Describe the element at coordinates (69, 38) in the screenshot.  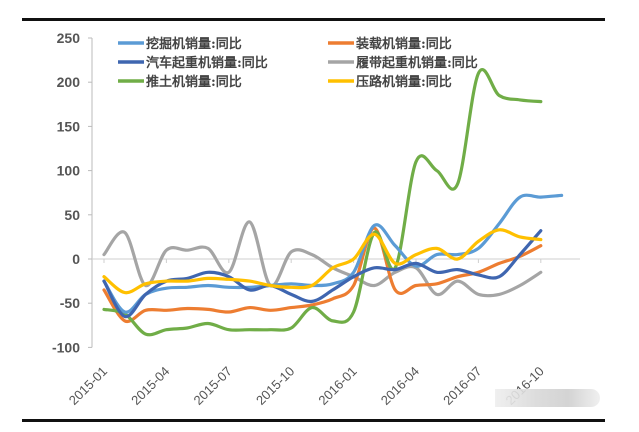
I see `y-tick-label: 250` at that location.